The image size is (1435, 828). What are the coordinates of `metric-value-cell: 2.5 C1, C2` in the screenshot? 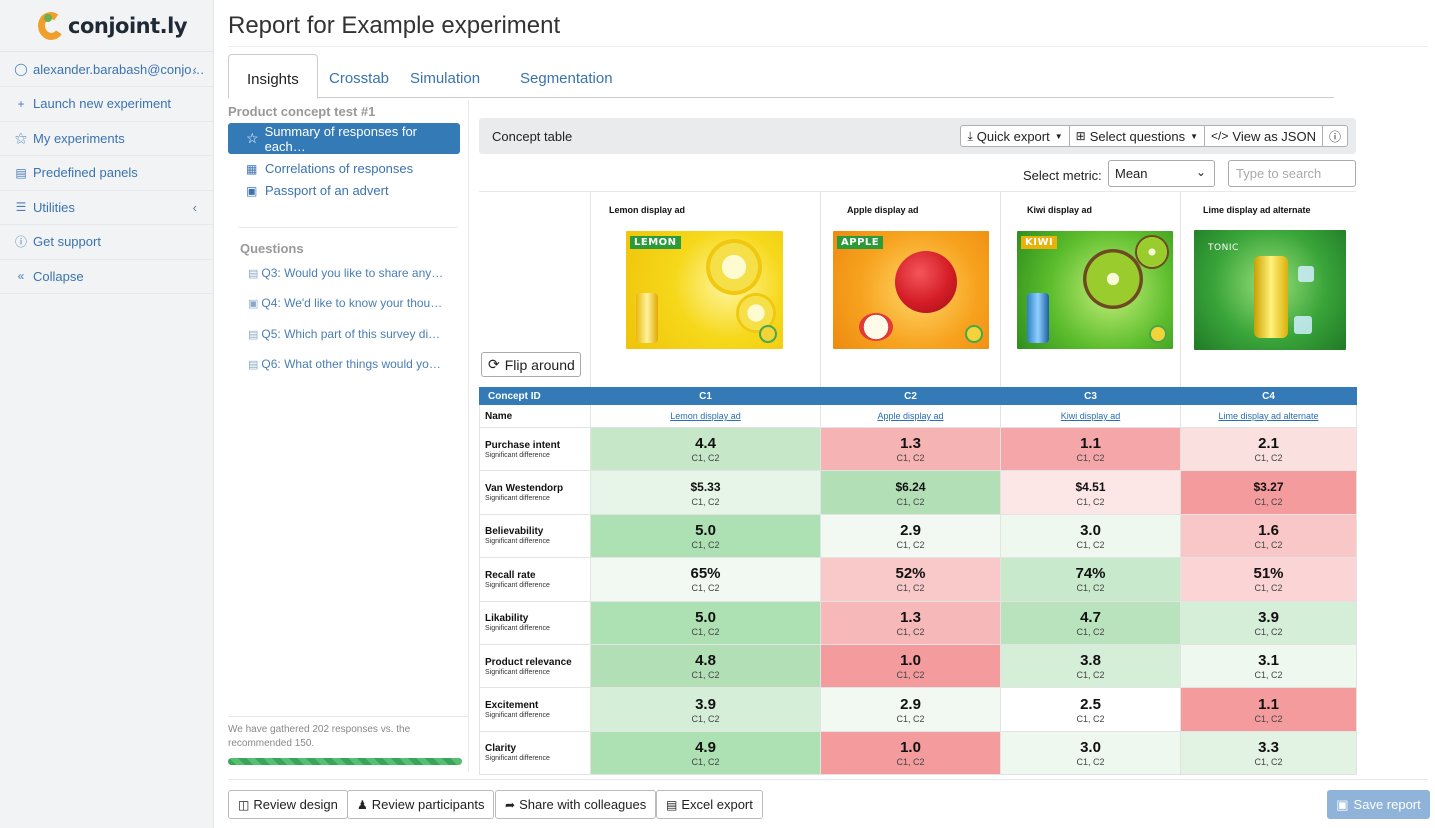 It's located at (1090, 709).